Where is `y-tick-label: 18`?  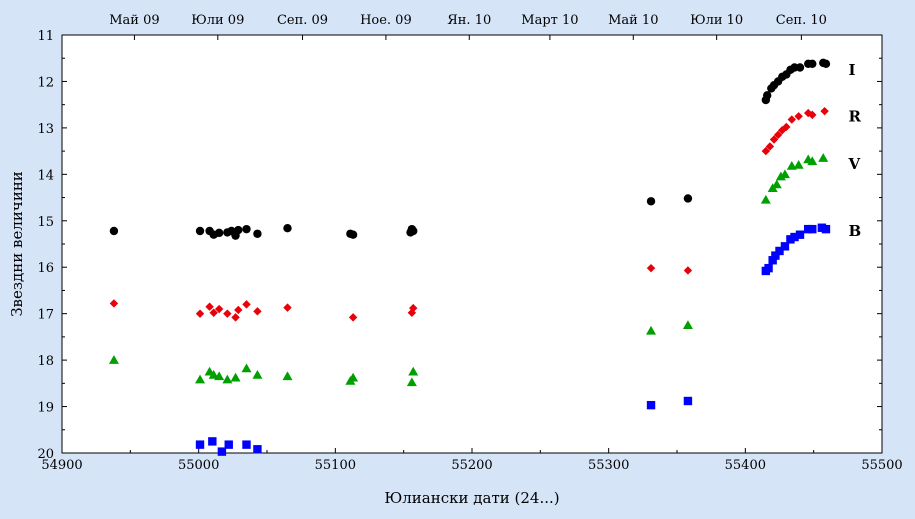
y-tick-label: 18 is located at coordinates (45, 361).